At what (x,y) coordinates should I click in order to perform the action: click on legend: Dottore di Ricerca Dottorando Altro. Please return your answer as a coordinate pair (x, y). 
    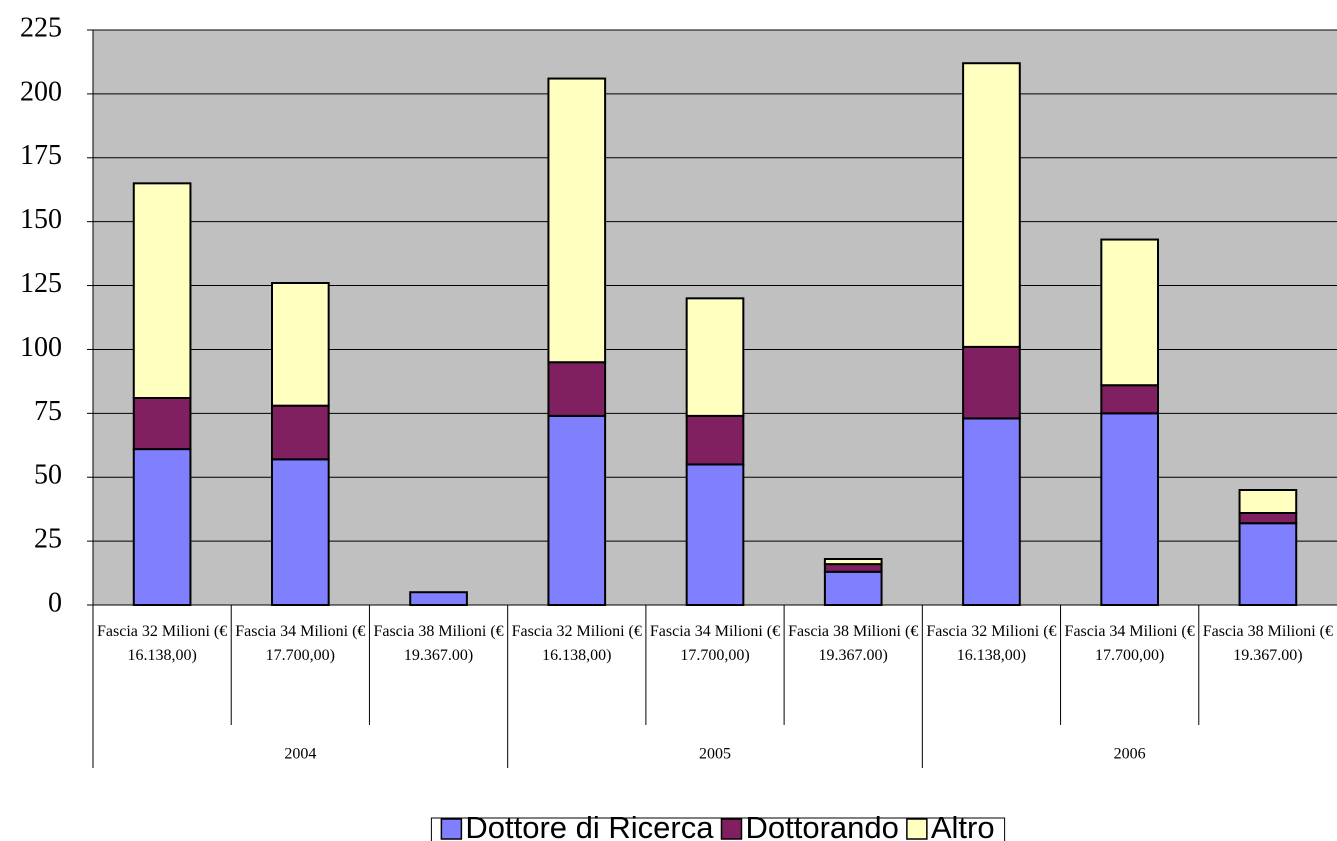
    Looking at the image, I should click on (717, 825).